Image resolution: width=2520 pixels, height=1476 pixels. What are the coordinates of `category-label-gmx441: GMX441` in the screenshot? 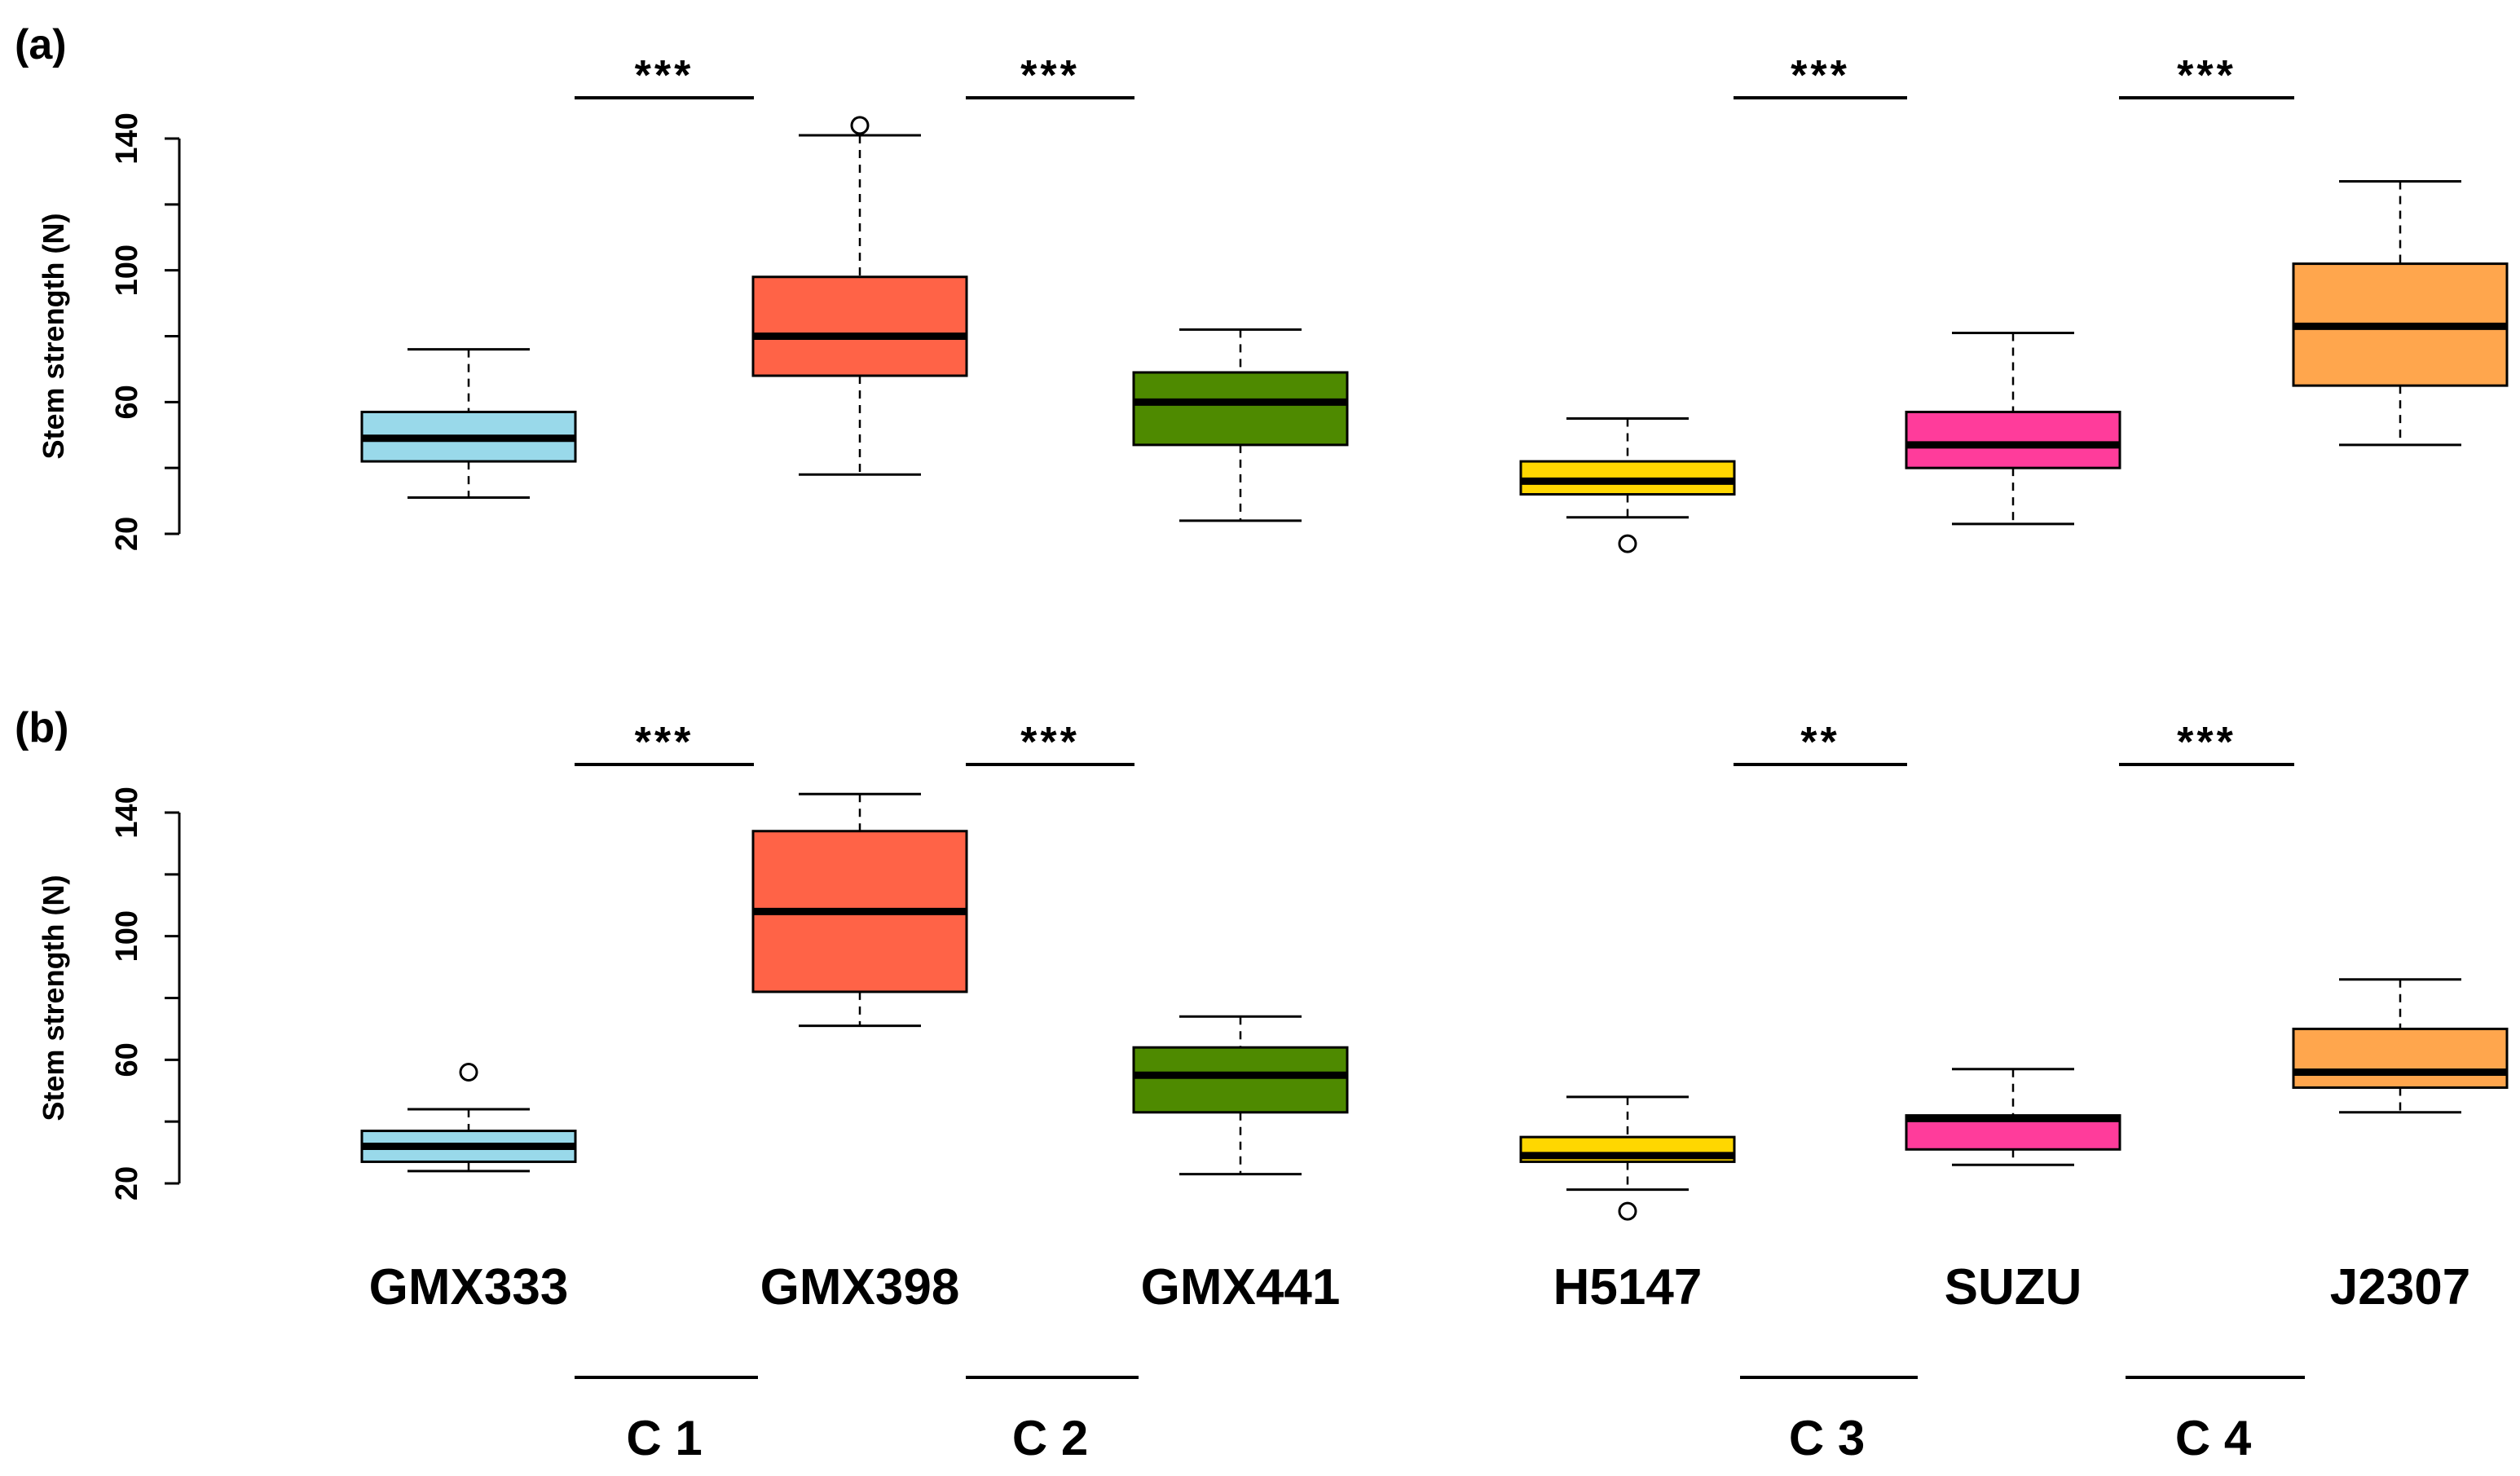 It's located at (1241, 1287).